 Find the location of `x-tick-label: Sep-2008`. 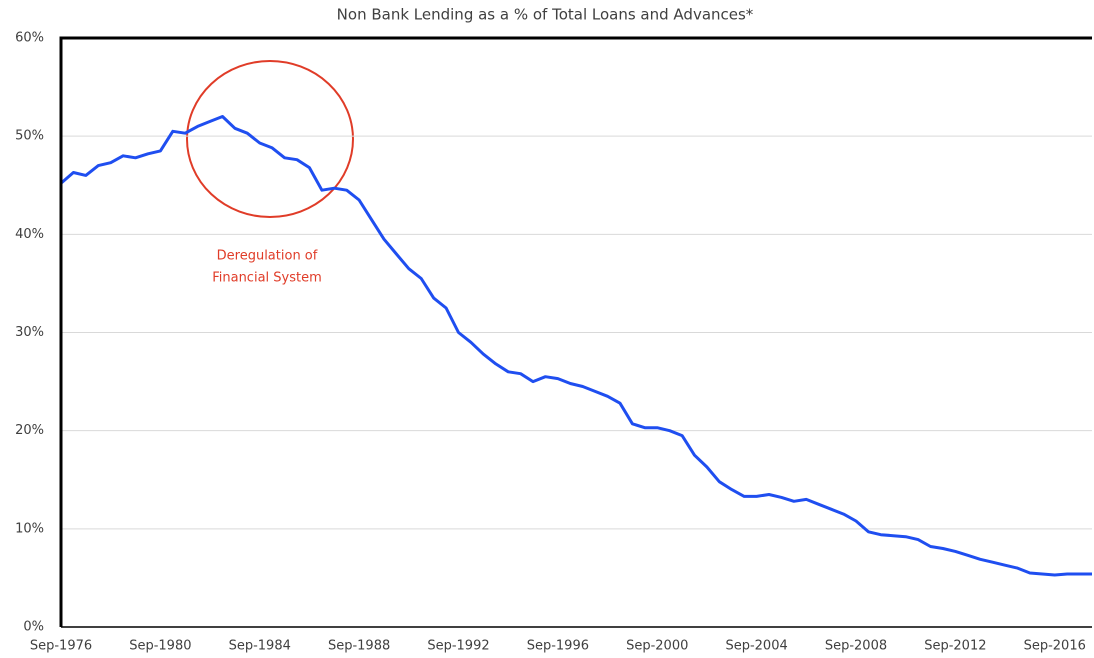

x-tick-label: Sep-2008 is located at coordinates (856, 646).